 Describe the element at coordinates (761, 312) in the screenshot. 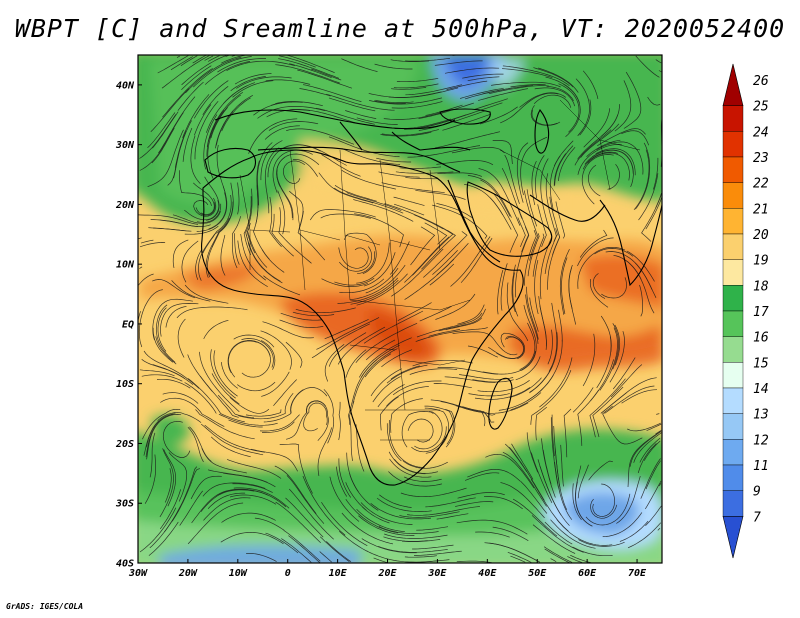

I see `colorbar-label: 17` at that location.